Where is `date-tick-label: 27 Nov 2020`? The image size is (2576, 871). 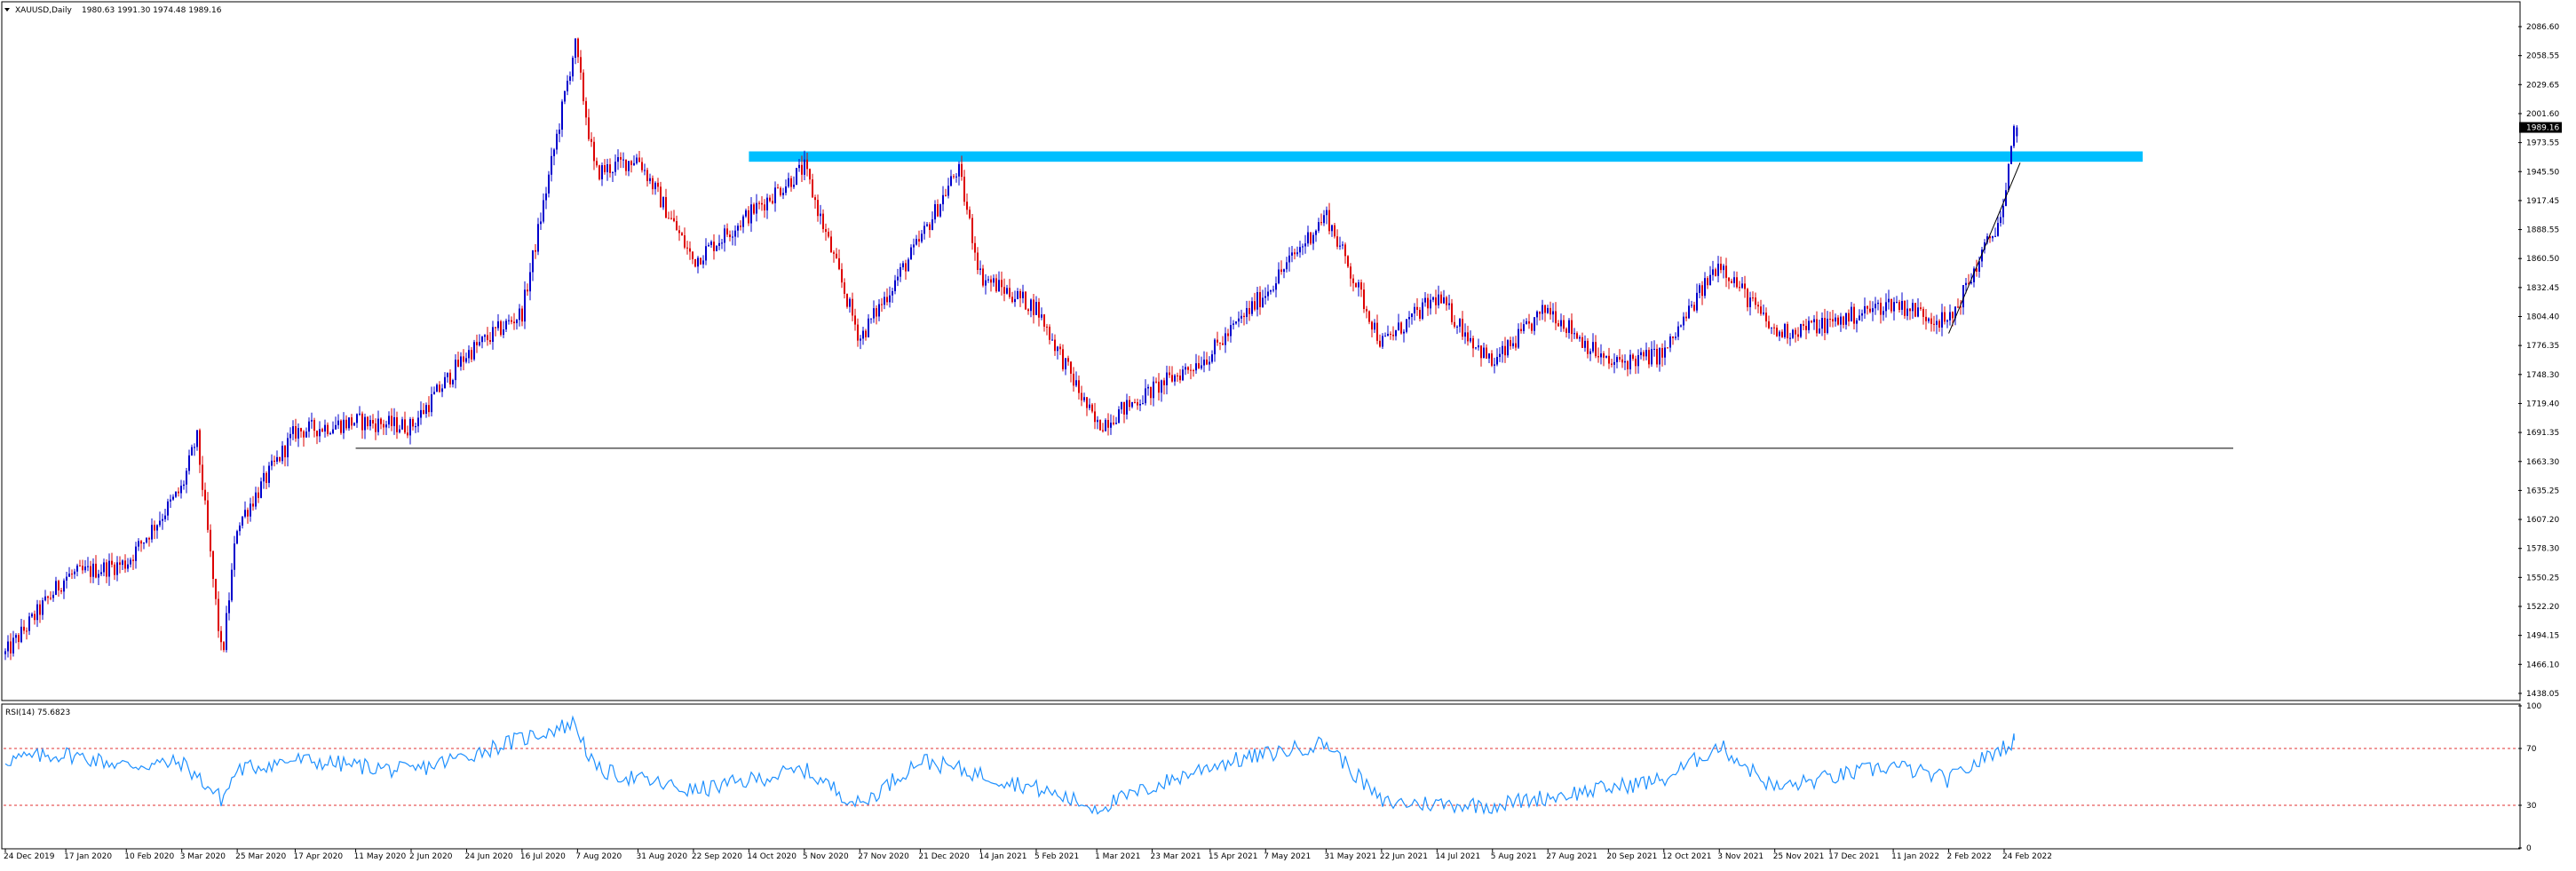 date-tick-label: 27 Nov 2020 is located at coordinates (884, 856).